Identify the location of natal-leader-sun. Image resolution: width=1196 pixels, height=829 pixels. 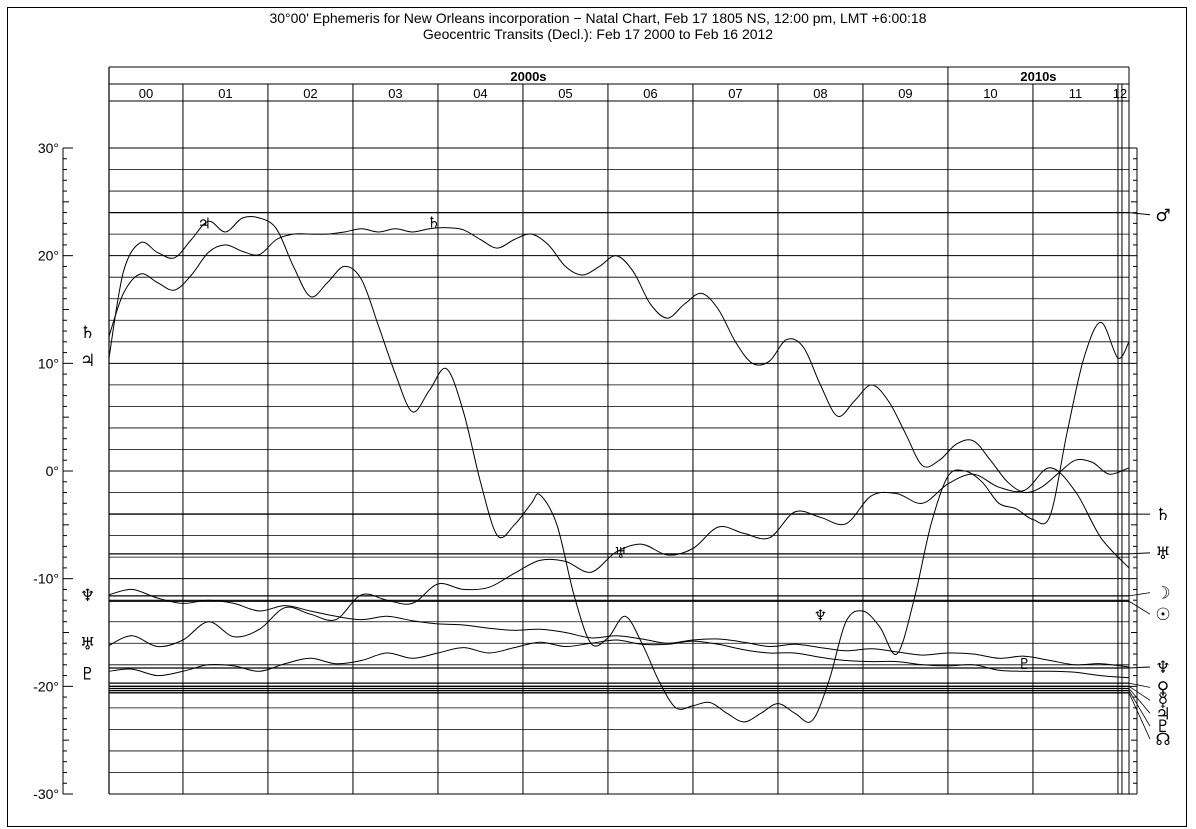
(1139, 607).